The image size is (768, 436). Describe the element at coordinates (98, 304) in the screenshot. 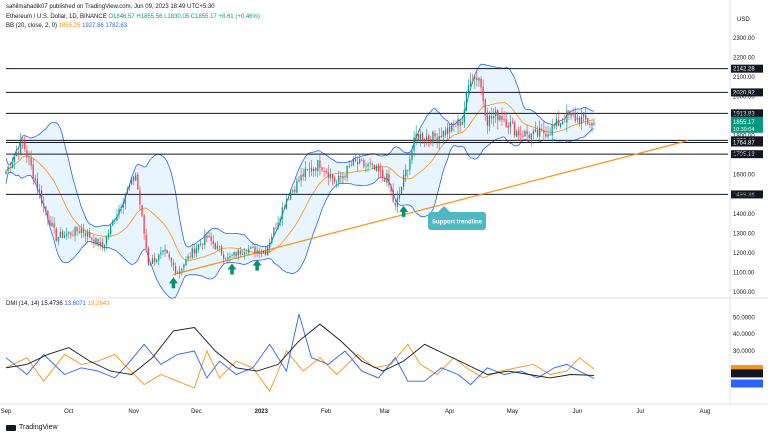

I see `dmi-plus-value: 19.2643` at that location.